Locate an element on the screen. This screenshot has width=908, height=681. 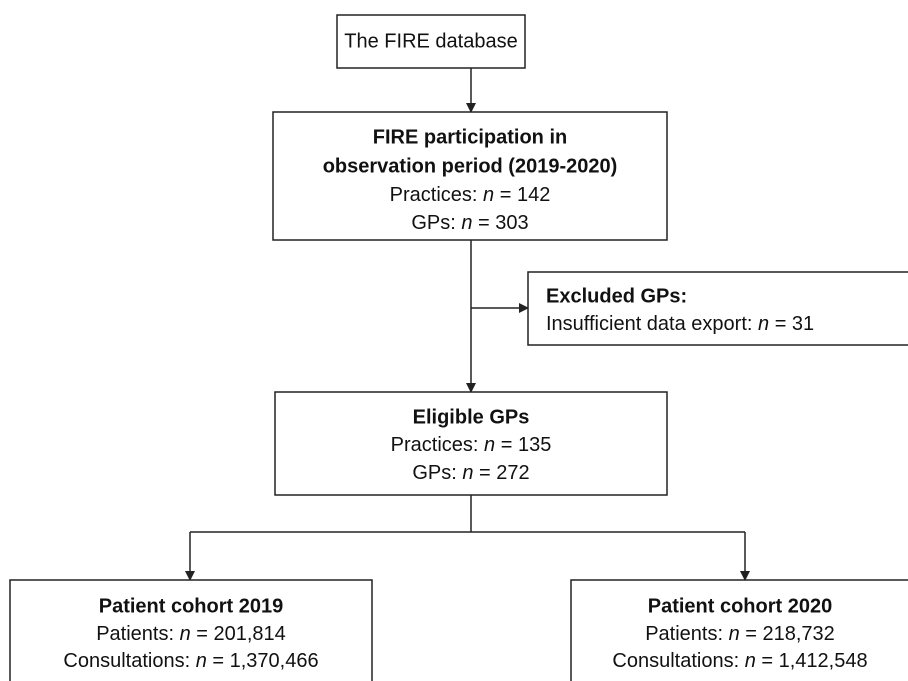
box-line: Patients: n = 201,814 is located at coordinates (191, 634).